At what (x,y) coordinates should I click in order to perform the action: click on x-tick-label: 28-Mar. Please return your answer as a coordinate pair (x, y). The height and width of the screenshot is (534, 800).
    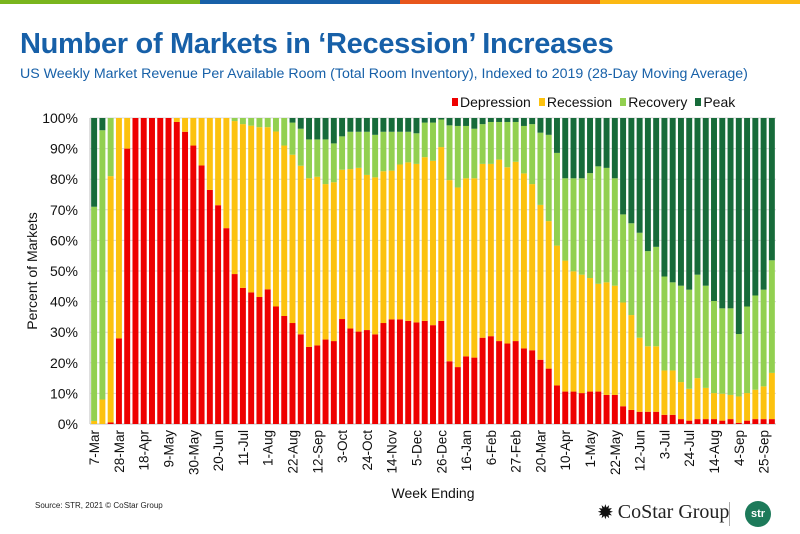
    Looking at the image, I should click on (119, 451).